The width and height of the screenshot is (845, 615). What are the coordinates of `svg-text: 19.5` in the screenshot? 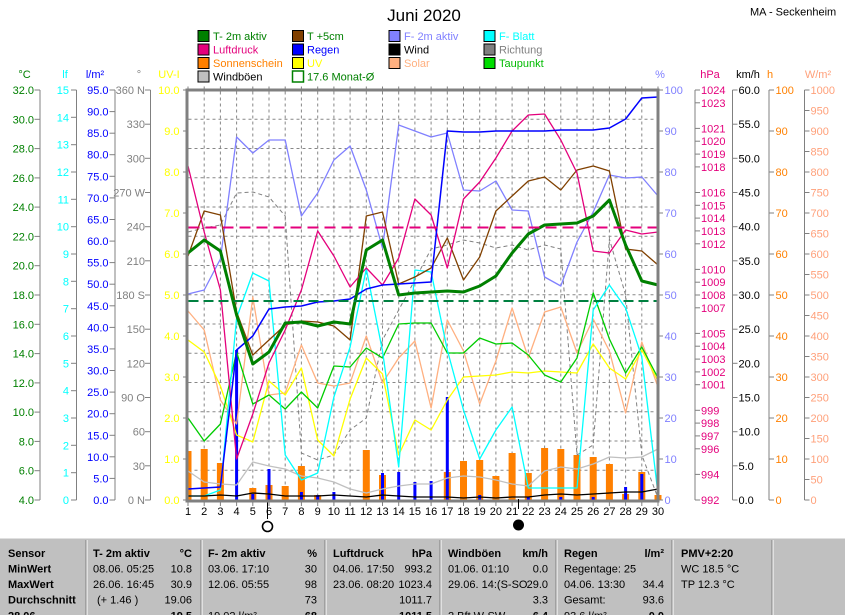 It's located at (181, 612).